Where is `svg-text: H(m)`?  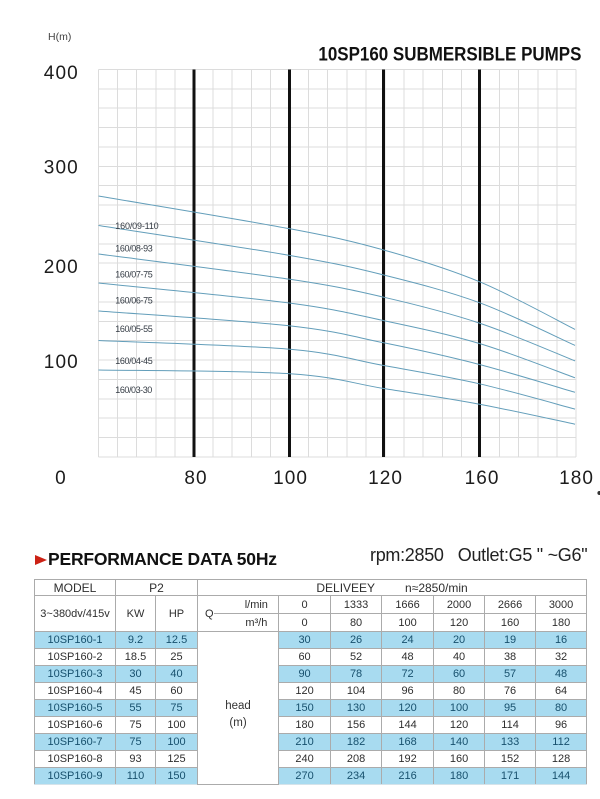 svg-text: H(m) is located at coordinates (59, 37).